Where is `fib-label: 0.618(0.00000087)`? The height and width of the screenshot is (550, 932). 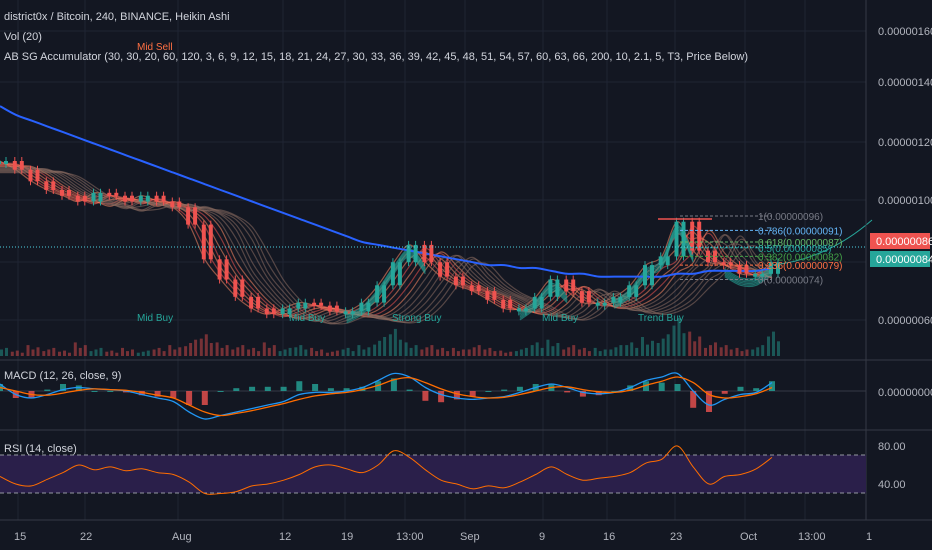
fib-label: 0.618(0.00000087) is located at coordinates (800, 243).